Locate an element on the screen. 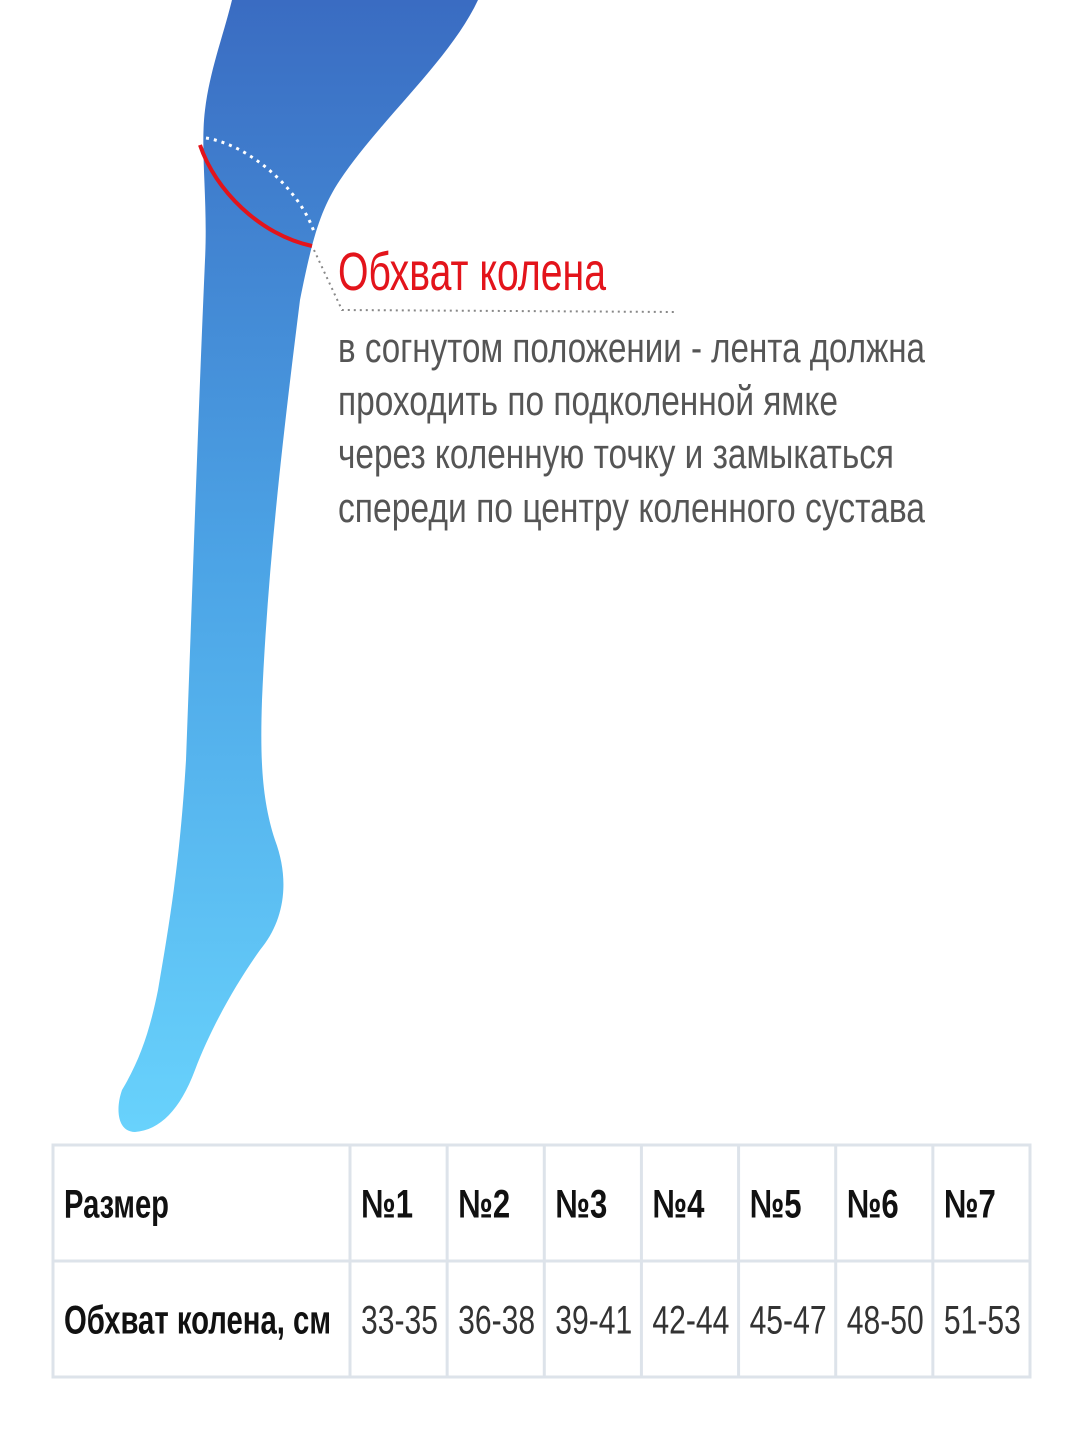 This screenshot has height=1440, width=1080. size-range: 36-38 is located at coordinates (496, 1321).